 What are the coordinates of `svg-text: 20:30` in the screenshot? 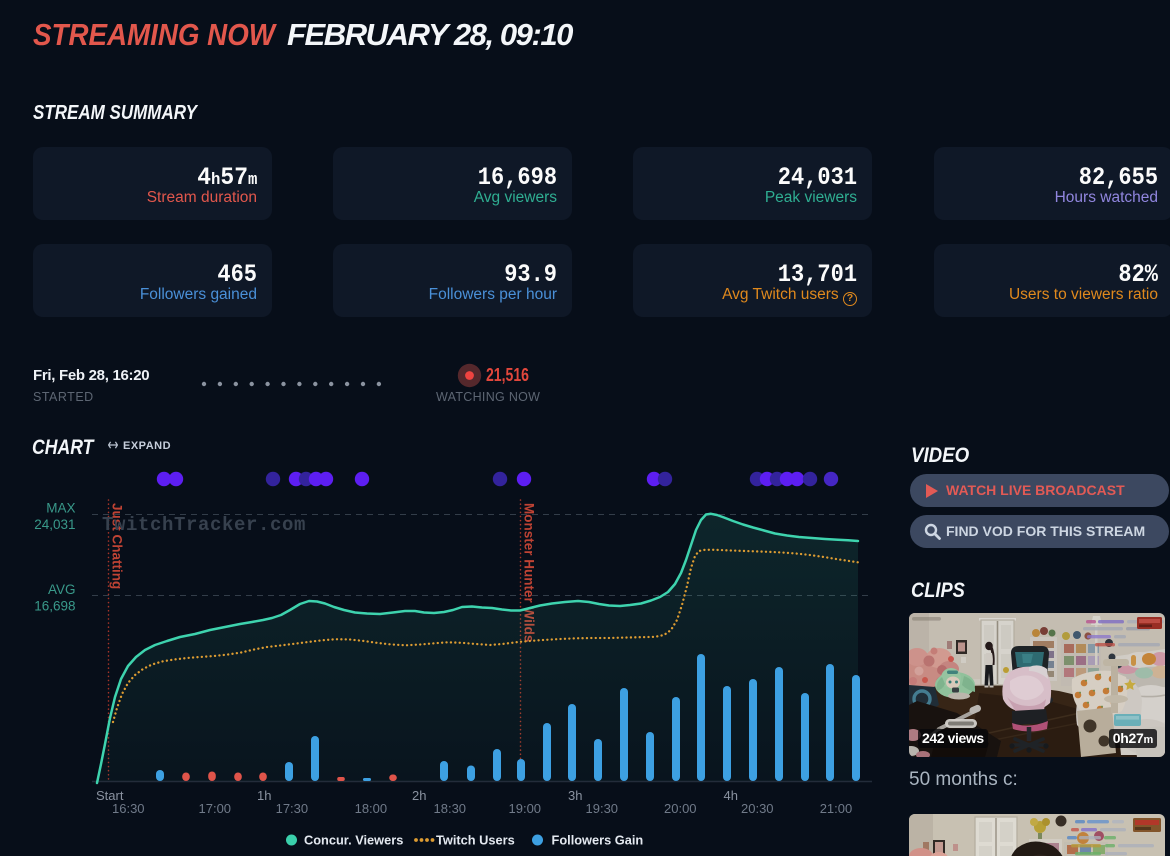 It's located at (757, 808).